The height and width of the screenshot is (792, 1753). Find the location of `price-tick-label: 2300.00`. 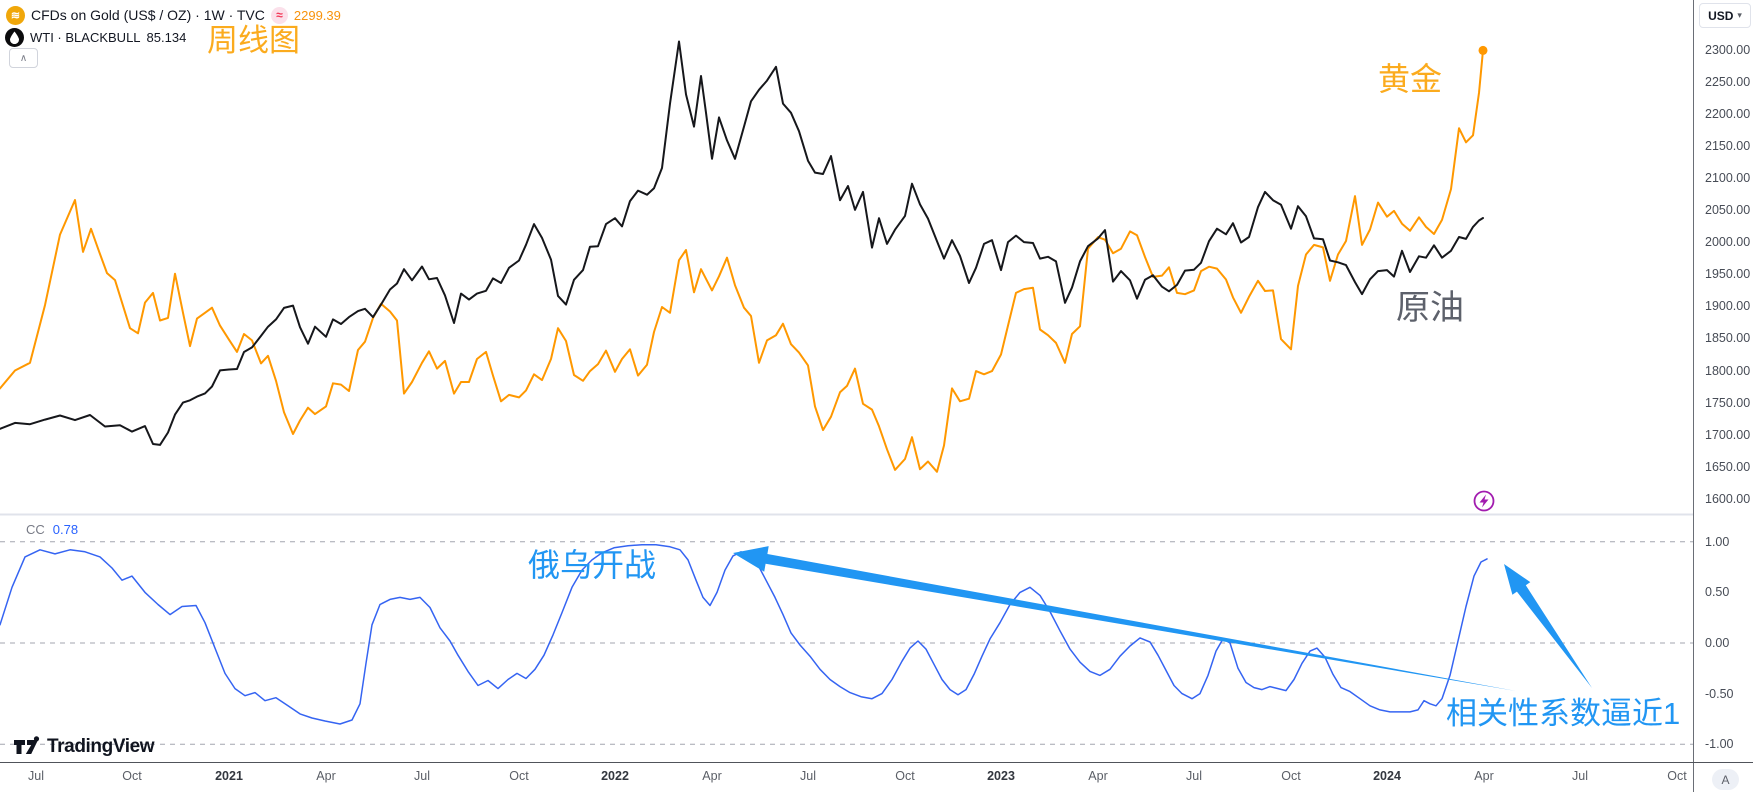

price-tick-label: 2300.00 is located at coordinates (1728, 50).